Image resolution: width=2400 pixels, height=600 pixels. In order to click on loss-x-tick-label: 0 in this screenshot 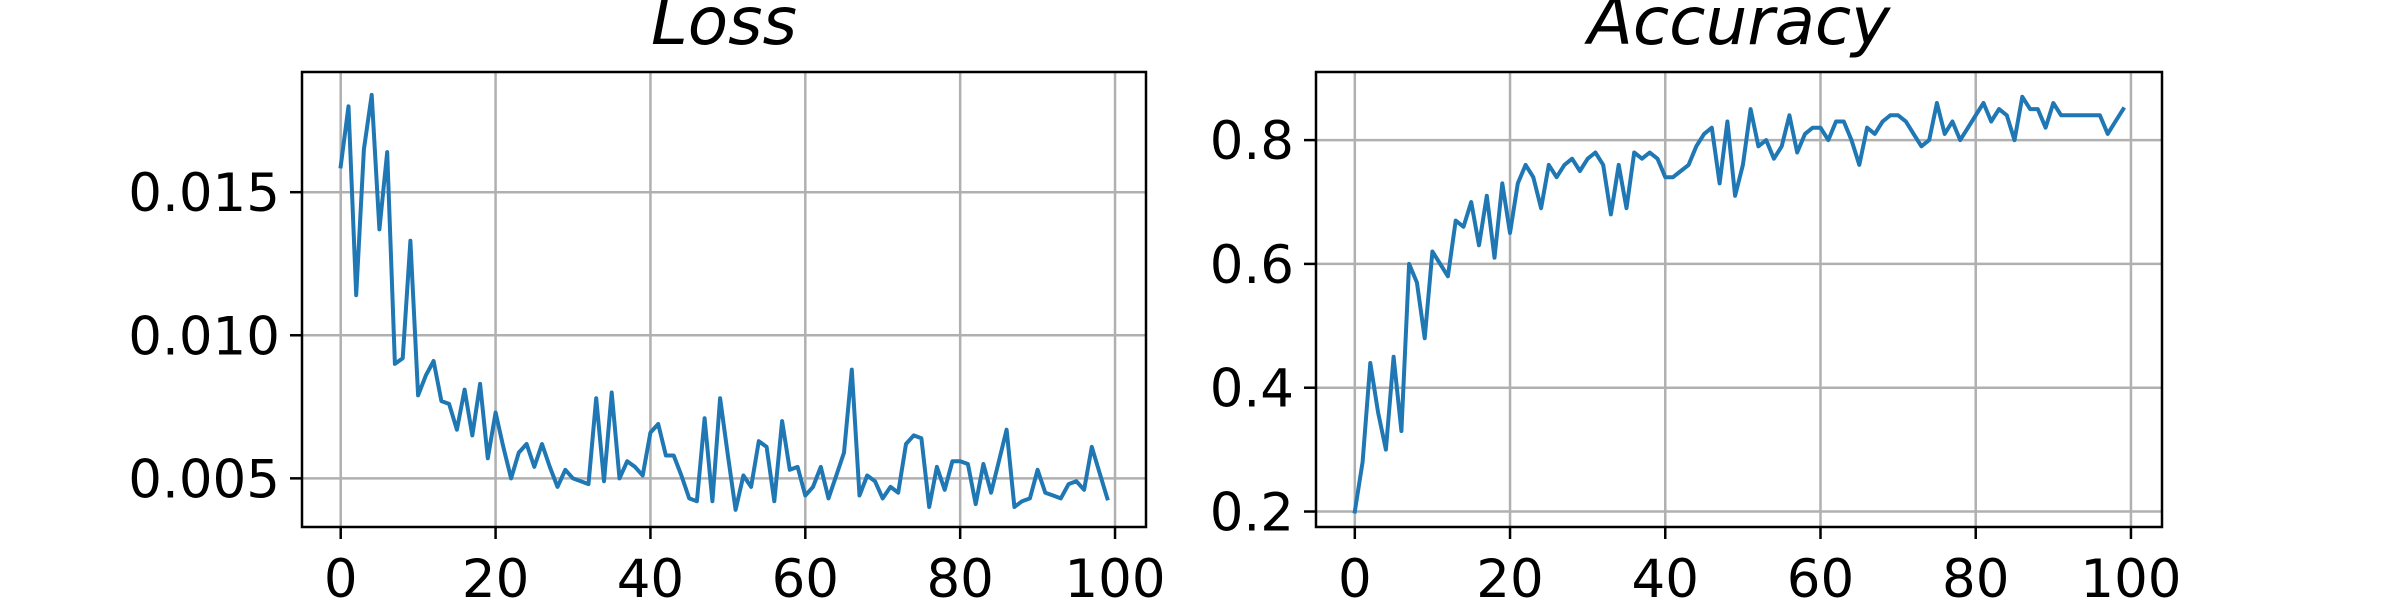, I will do `click(341, 574)`.